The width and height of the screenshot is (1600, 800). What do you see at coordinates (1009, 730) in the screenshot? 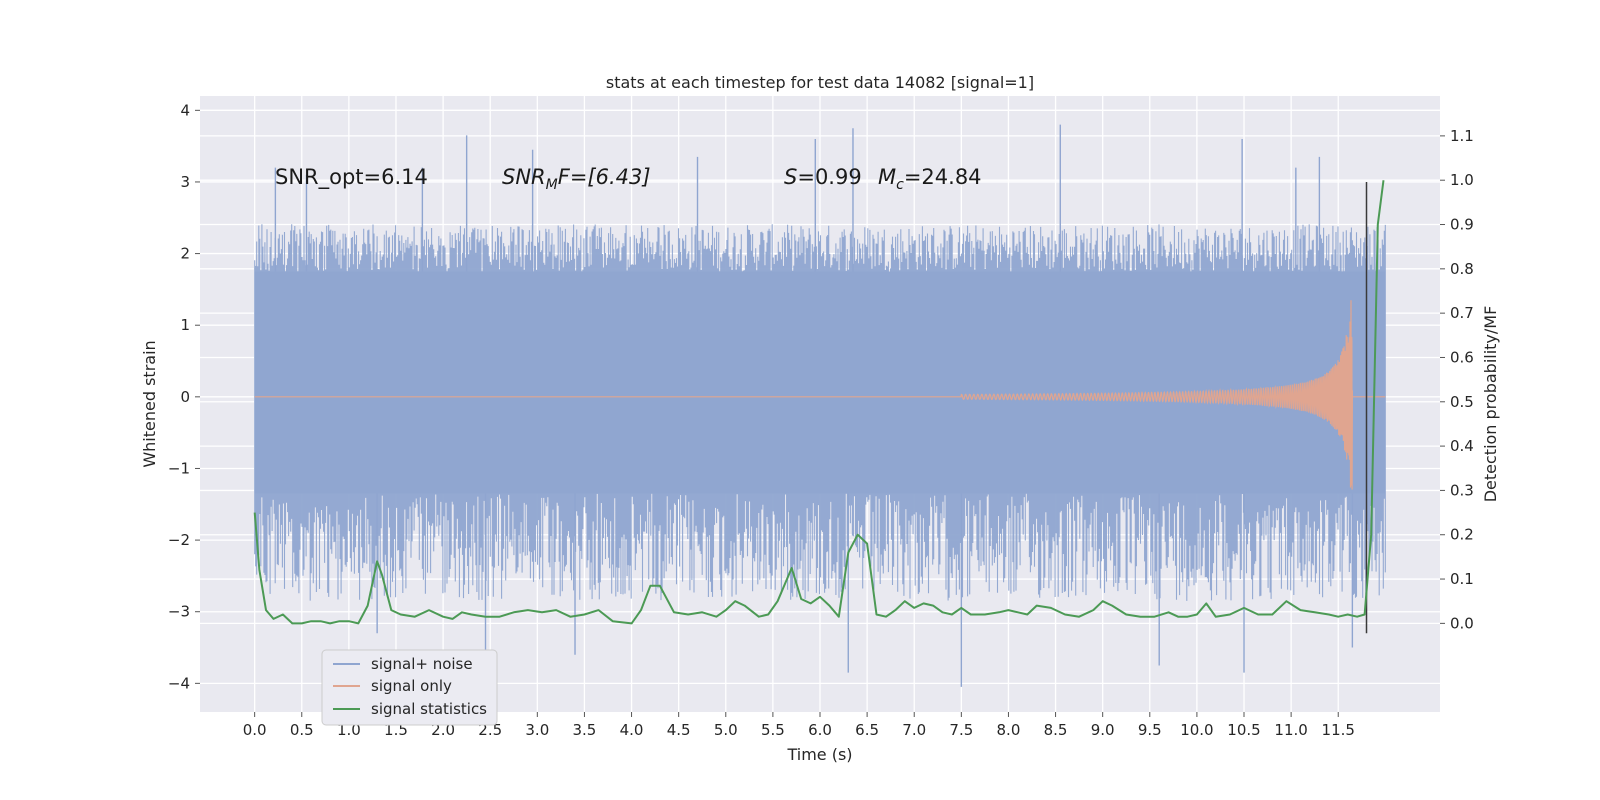
I see `x-tick-label-16: 8.0` at bounding box center [1009, 730].